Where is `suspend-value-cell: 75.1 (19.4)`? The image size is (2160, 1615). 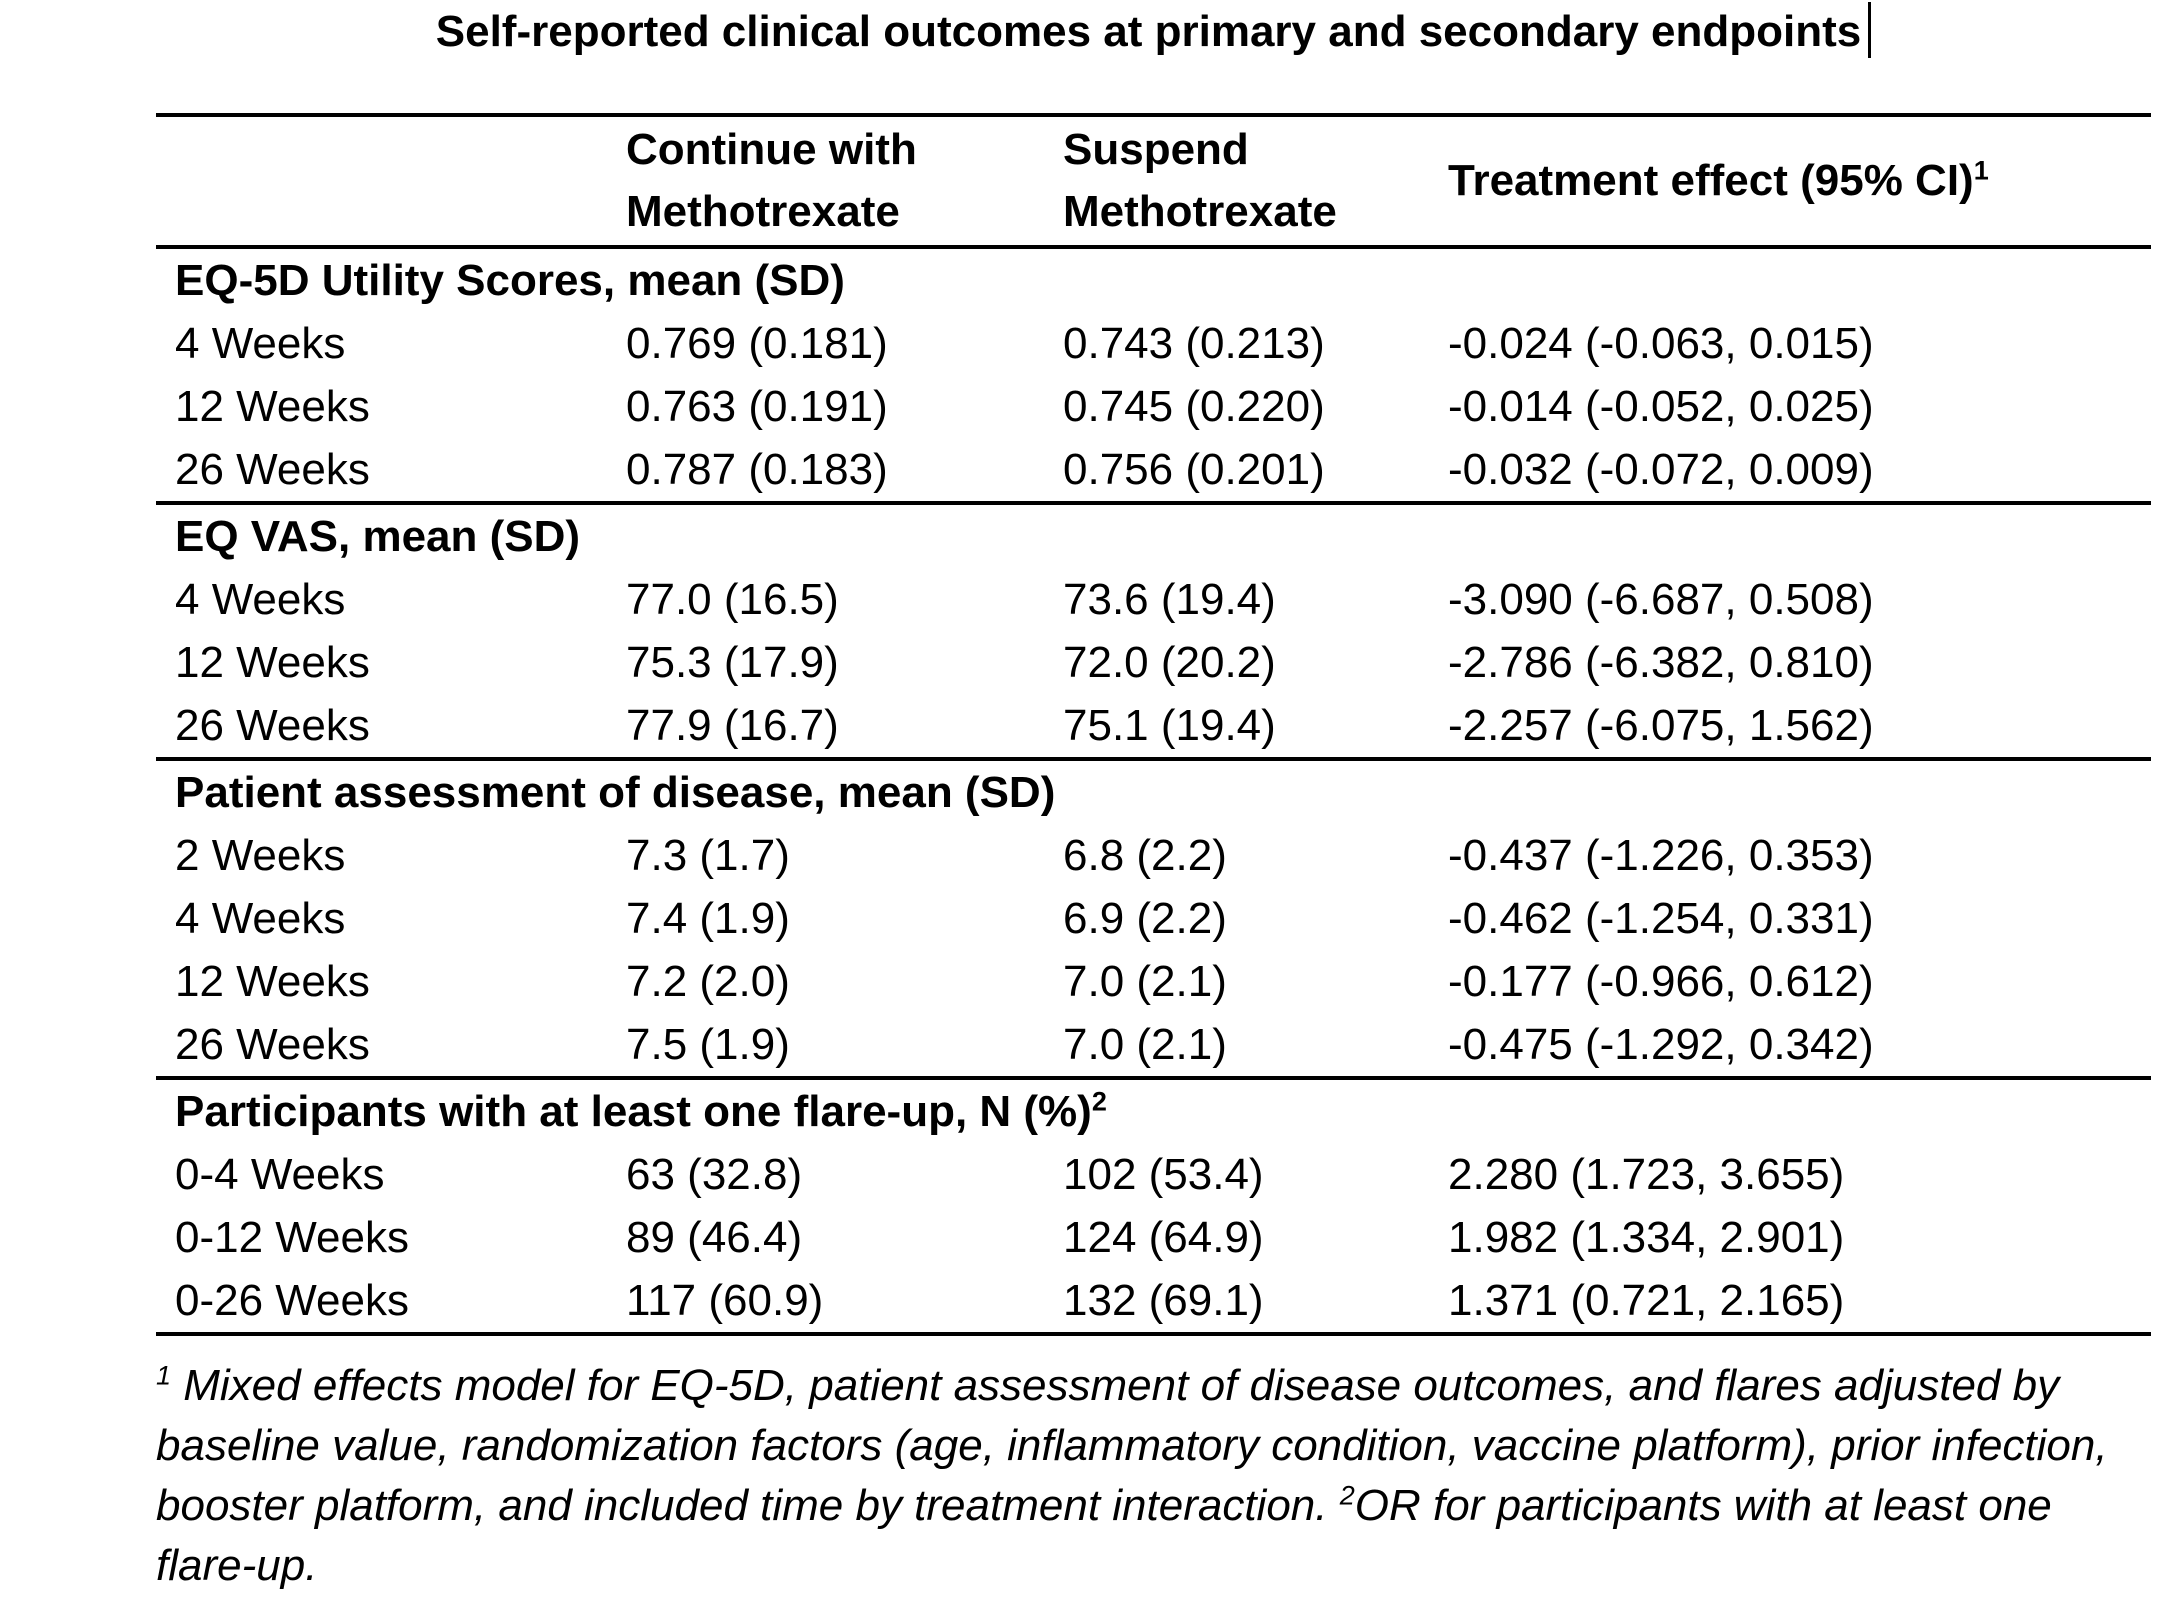 suspend-value-cell: 75.1 (19.4) is located at coordinates (1169, 725).